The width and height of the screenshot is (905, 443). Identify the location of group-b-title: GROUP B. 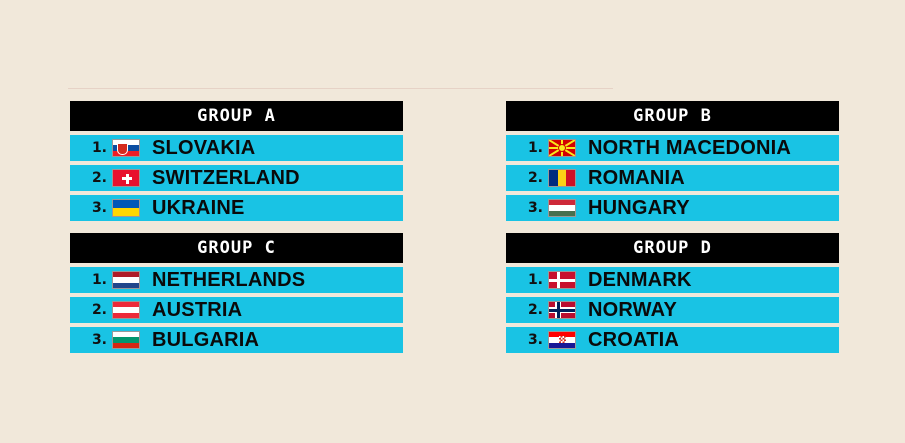
(672, 116).